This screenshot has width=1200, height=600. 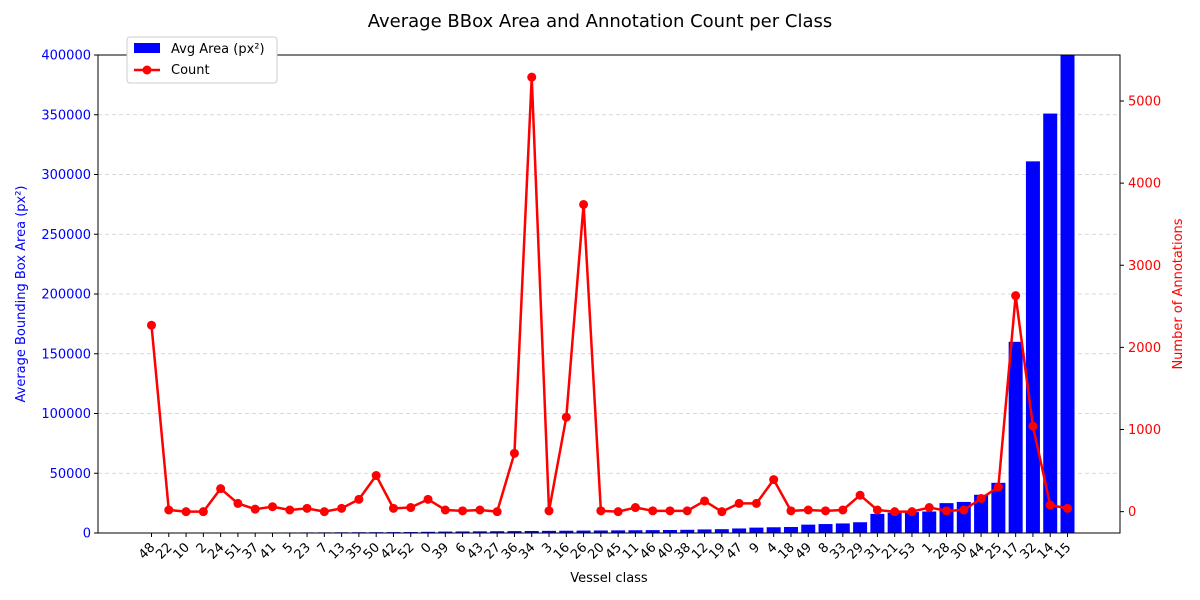 What do you see at coordinates (609, 578) in the screenshot?
I see `x-axis-label: Vessel class` at bounding box center [609, 578].